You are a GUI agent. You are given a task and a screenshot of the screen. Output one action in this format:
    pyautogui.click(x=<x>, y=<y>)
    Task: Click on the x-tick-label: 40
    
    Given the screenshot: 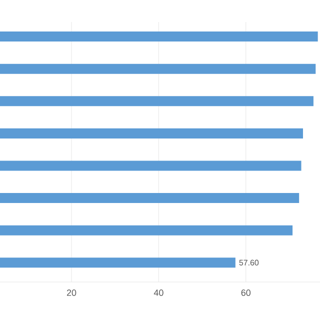 What is the action you would take?
    pyautogui.click(x=159, y=293)
    